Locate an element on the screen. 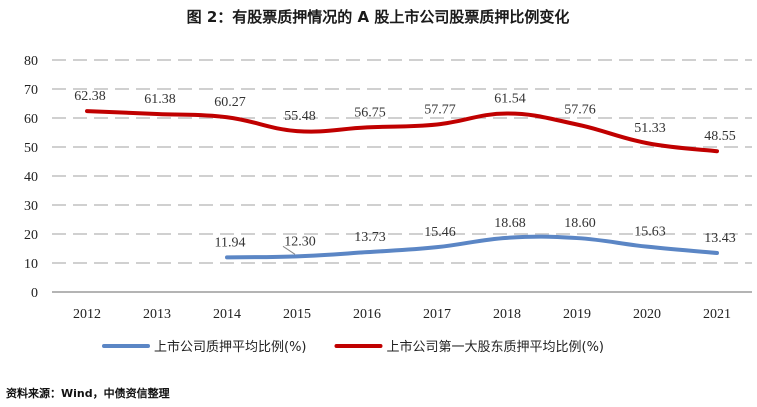 Image resolution: width=757 pixels, height=407 pixels. y-tick-label: 0 is located at coordinates (34, 293).